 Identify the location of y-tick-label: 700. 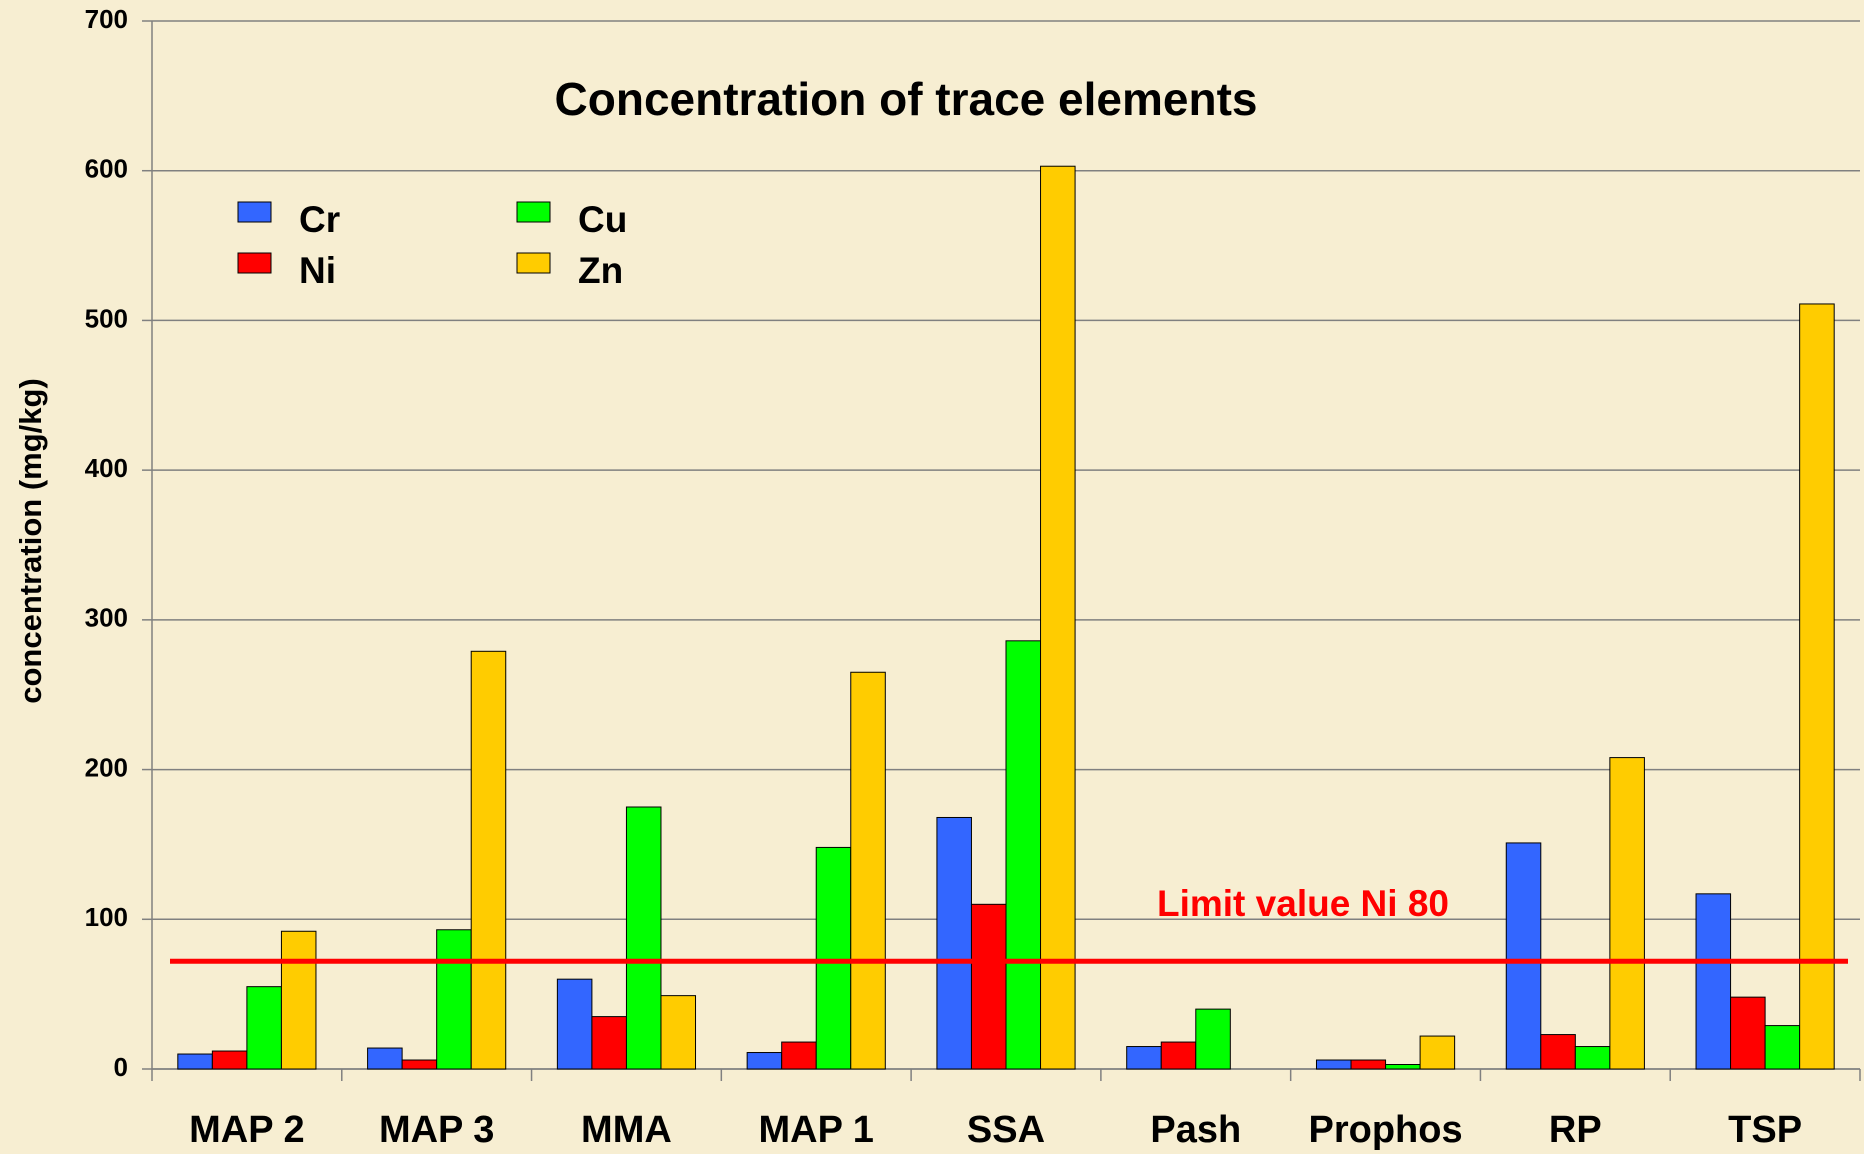
(106, 19).